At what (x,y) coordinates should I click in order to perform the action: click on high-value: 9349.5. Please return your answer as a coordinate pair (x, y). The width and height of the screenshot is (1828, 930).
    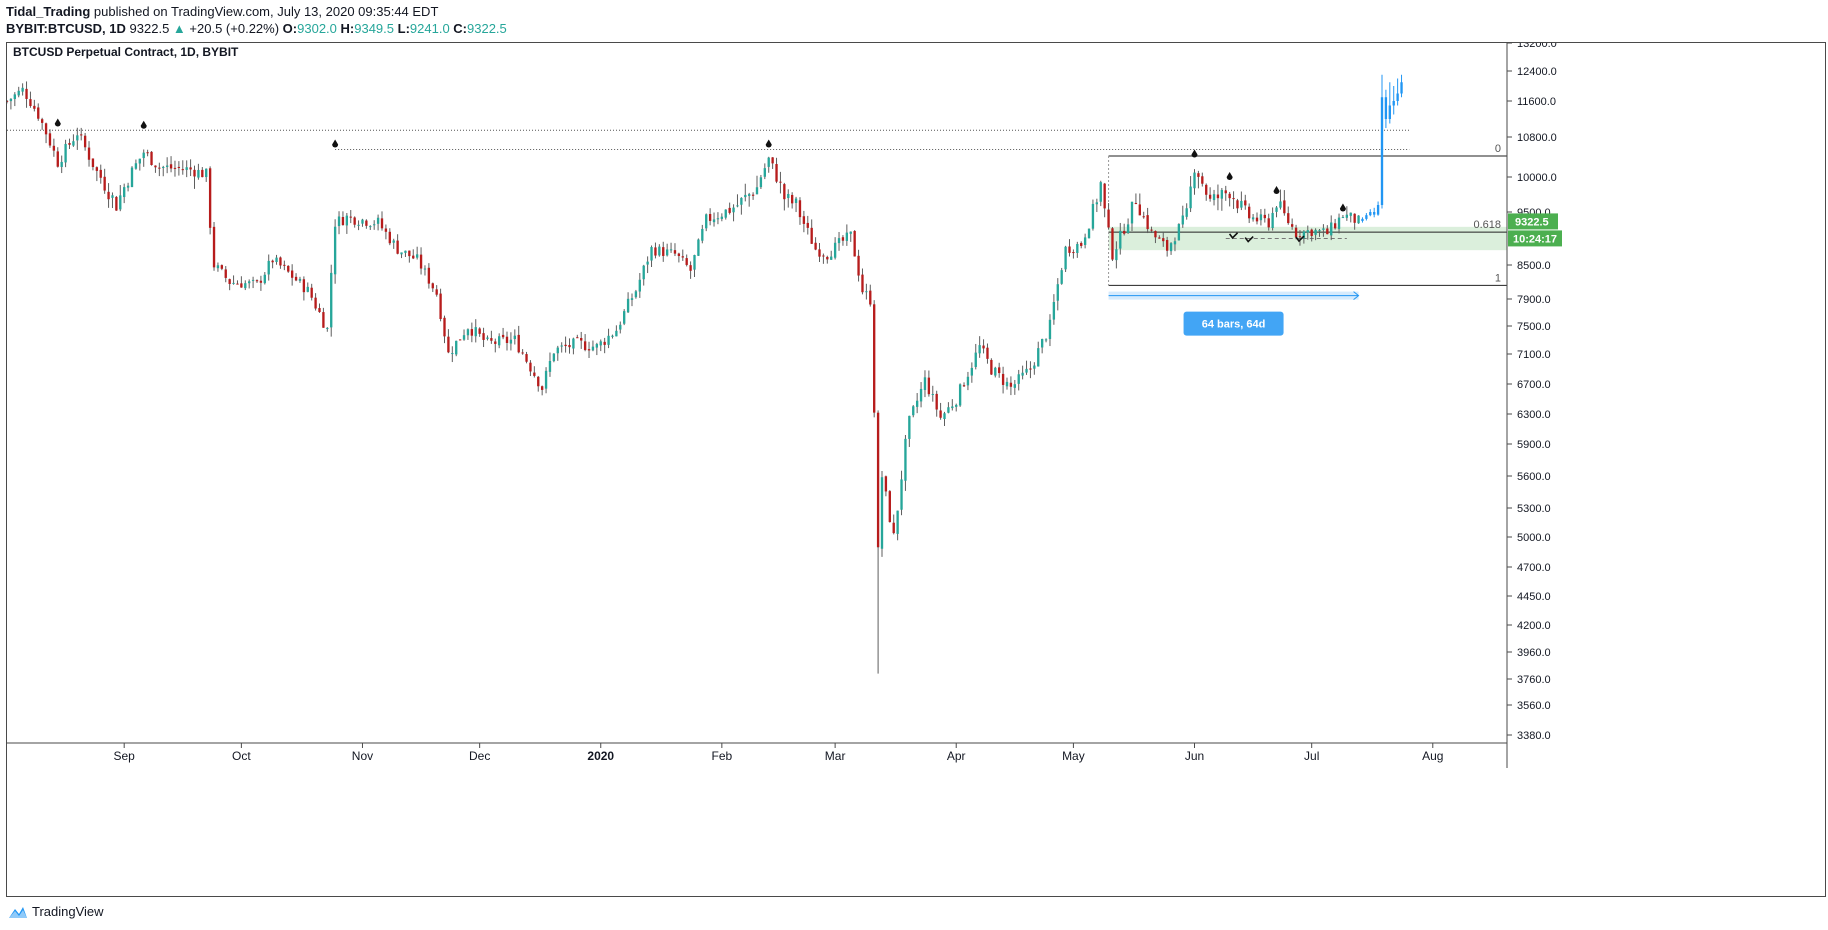
    Looking at the image, I should click on (374, 28).